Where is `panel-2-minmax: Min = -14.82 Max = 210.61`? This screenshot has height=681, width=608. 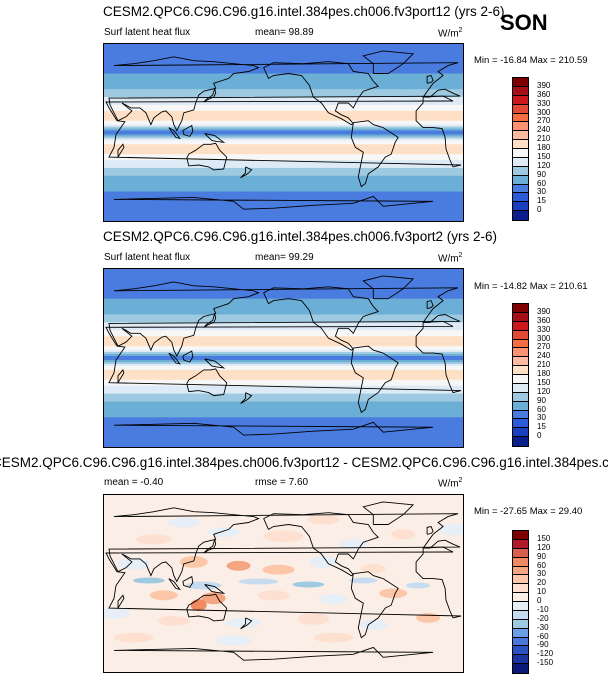
panel-2-minmax: Min = -14.82 Max = 210.61 is located at coordinates (531, 286).